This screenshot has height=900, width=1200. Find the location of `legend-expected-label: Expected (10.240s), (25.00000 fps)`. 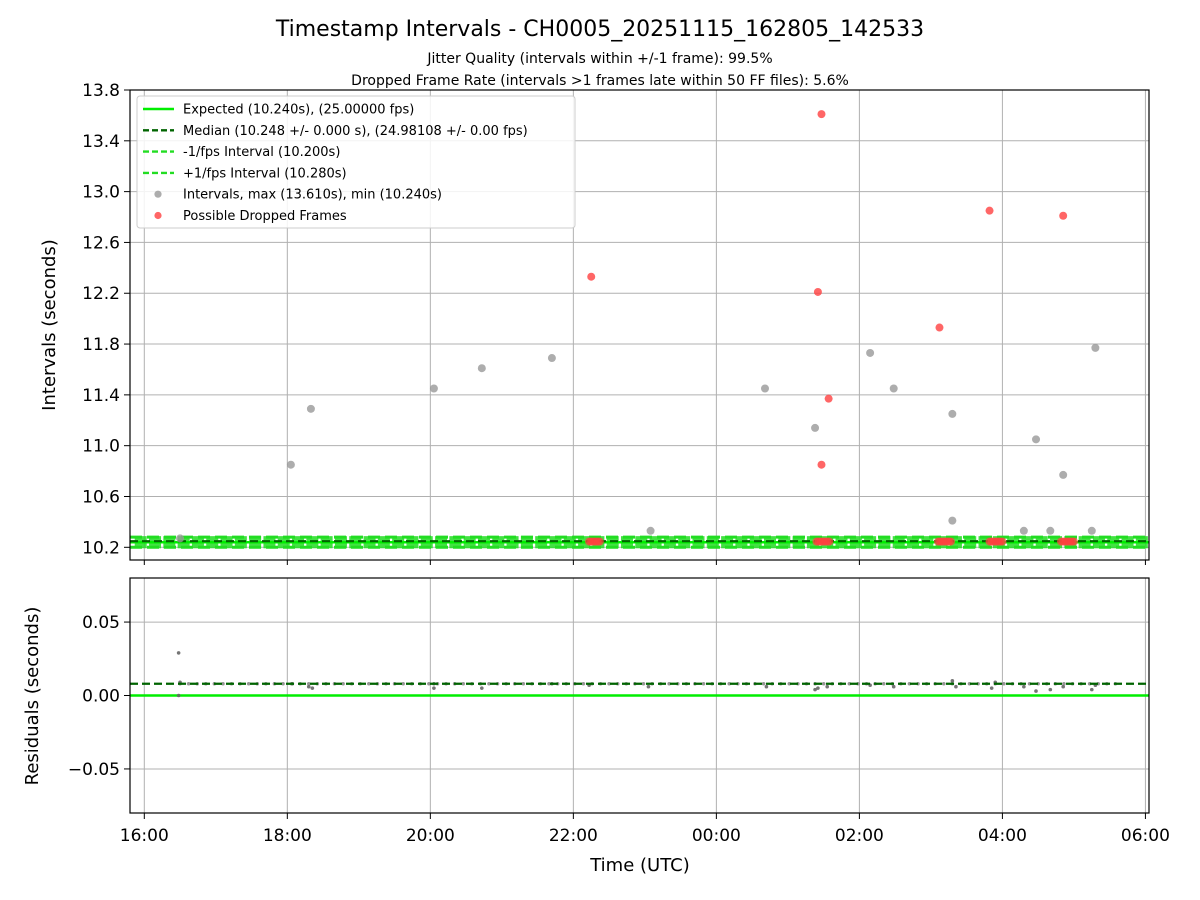

legend-expected-label: Expected (10.240s), (25.00000 fps) is located at coordinates (298, 110).